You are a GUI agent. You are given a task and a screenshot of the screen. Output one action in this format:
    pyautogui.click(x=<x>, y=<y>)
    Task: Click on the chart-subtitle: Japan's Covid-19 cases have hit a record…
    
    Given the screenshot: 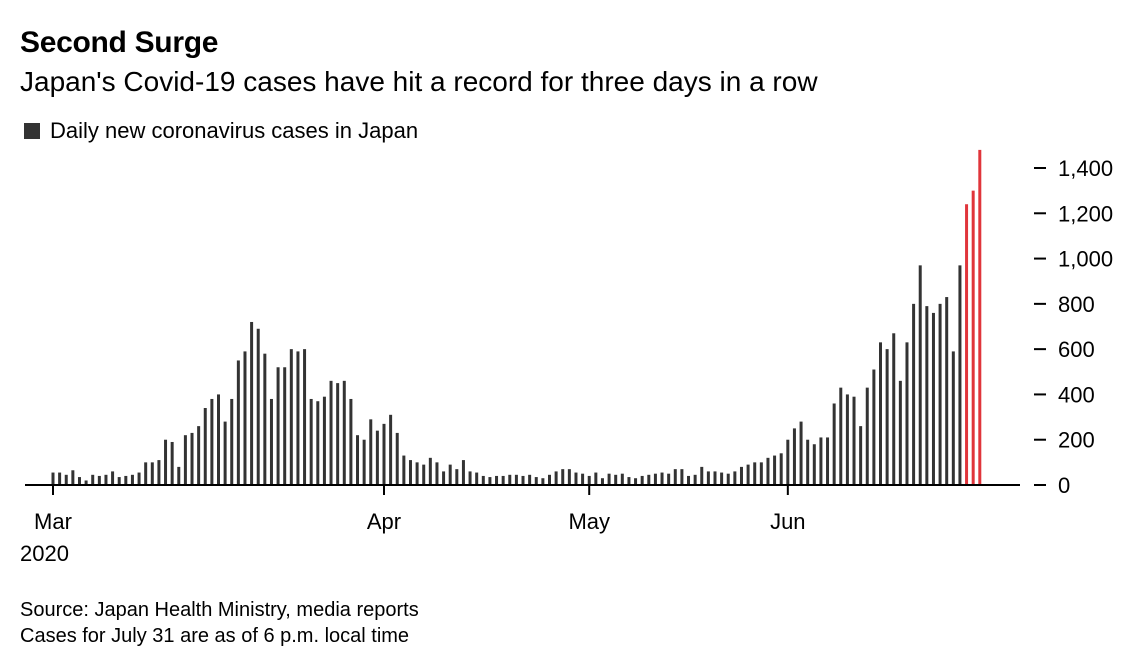 What is the action you would take?
    pyautogui.click(x=419, y=81)
    